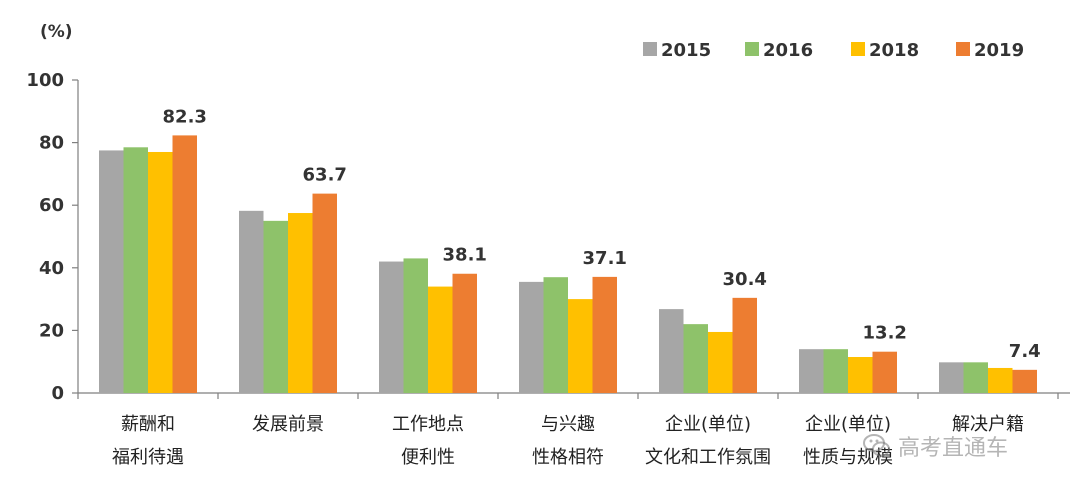  Describe the element at coordinates (465, 255) in the screenshot. I see `data-label: 38.1` at that location.